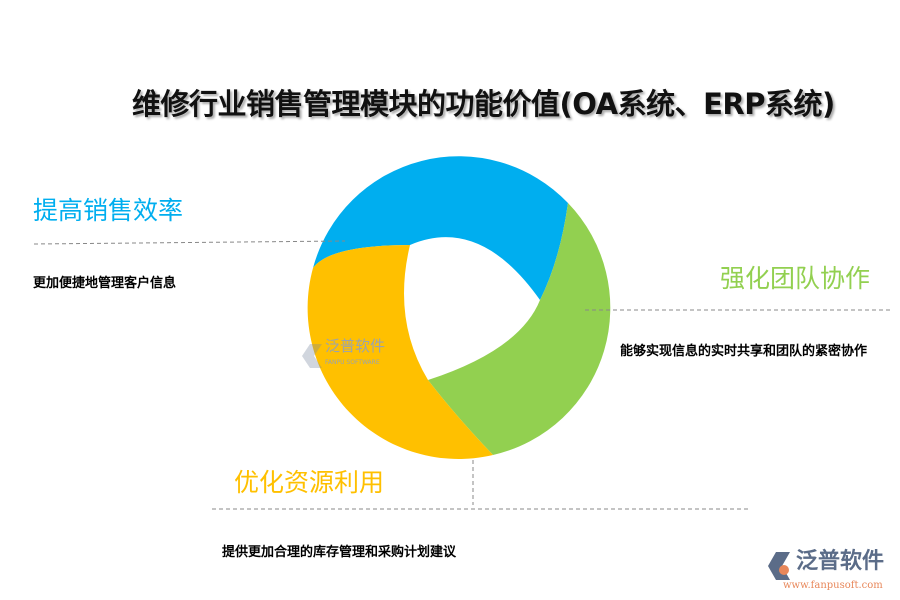 This screenshot has height=600, width=900. I want to click on desc-efficiency: 更加便捷地管理客户信息, so click(105, 283).